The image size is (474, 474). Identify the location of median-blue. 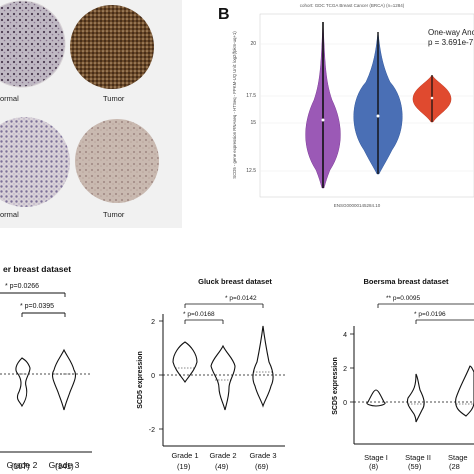
(378, 116).